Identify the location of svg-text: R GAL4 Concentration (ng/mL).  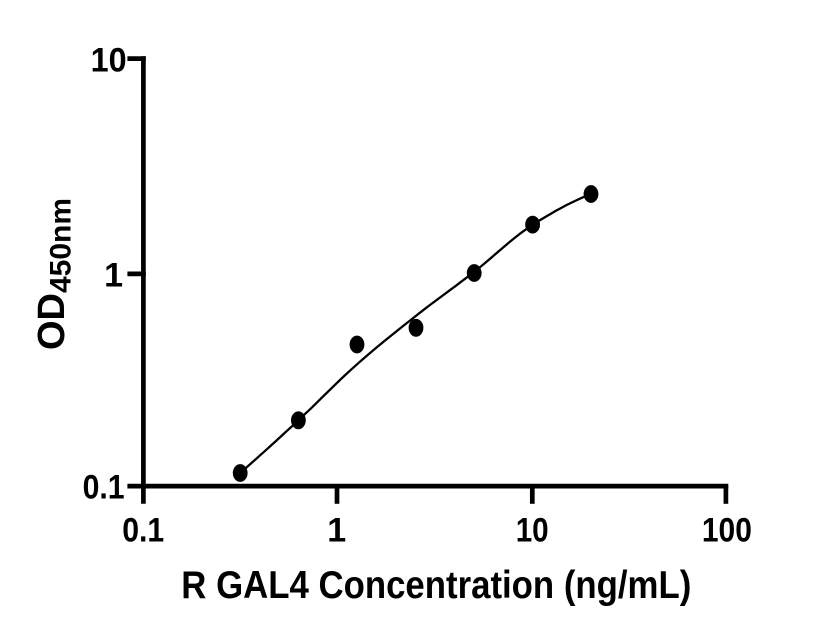
(436, 585).